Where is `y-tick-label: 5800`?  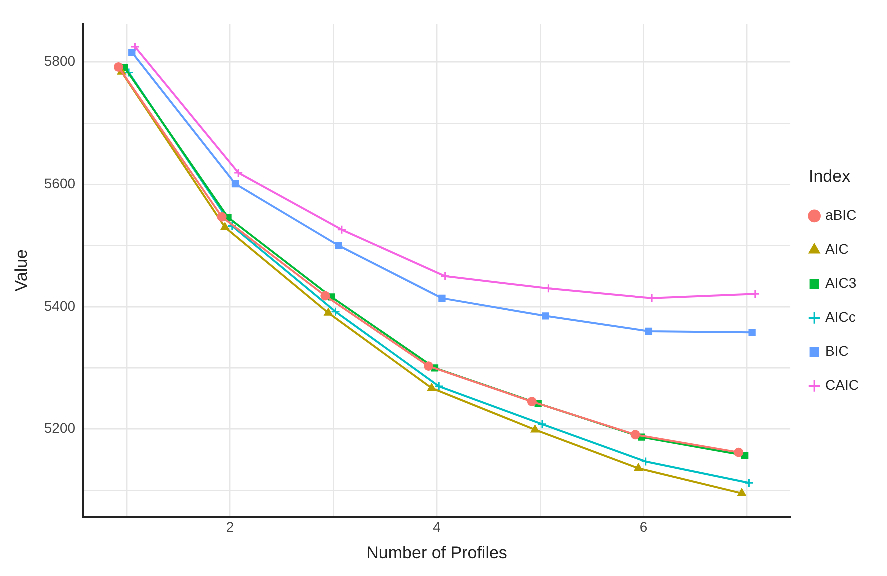
y-tick-label: 5800 is located at coordinates (60, 61).